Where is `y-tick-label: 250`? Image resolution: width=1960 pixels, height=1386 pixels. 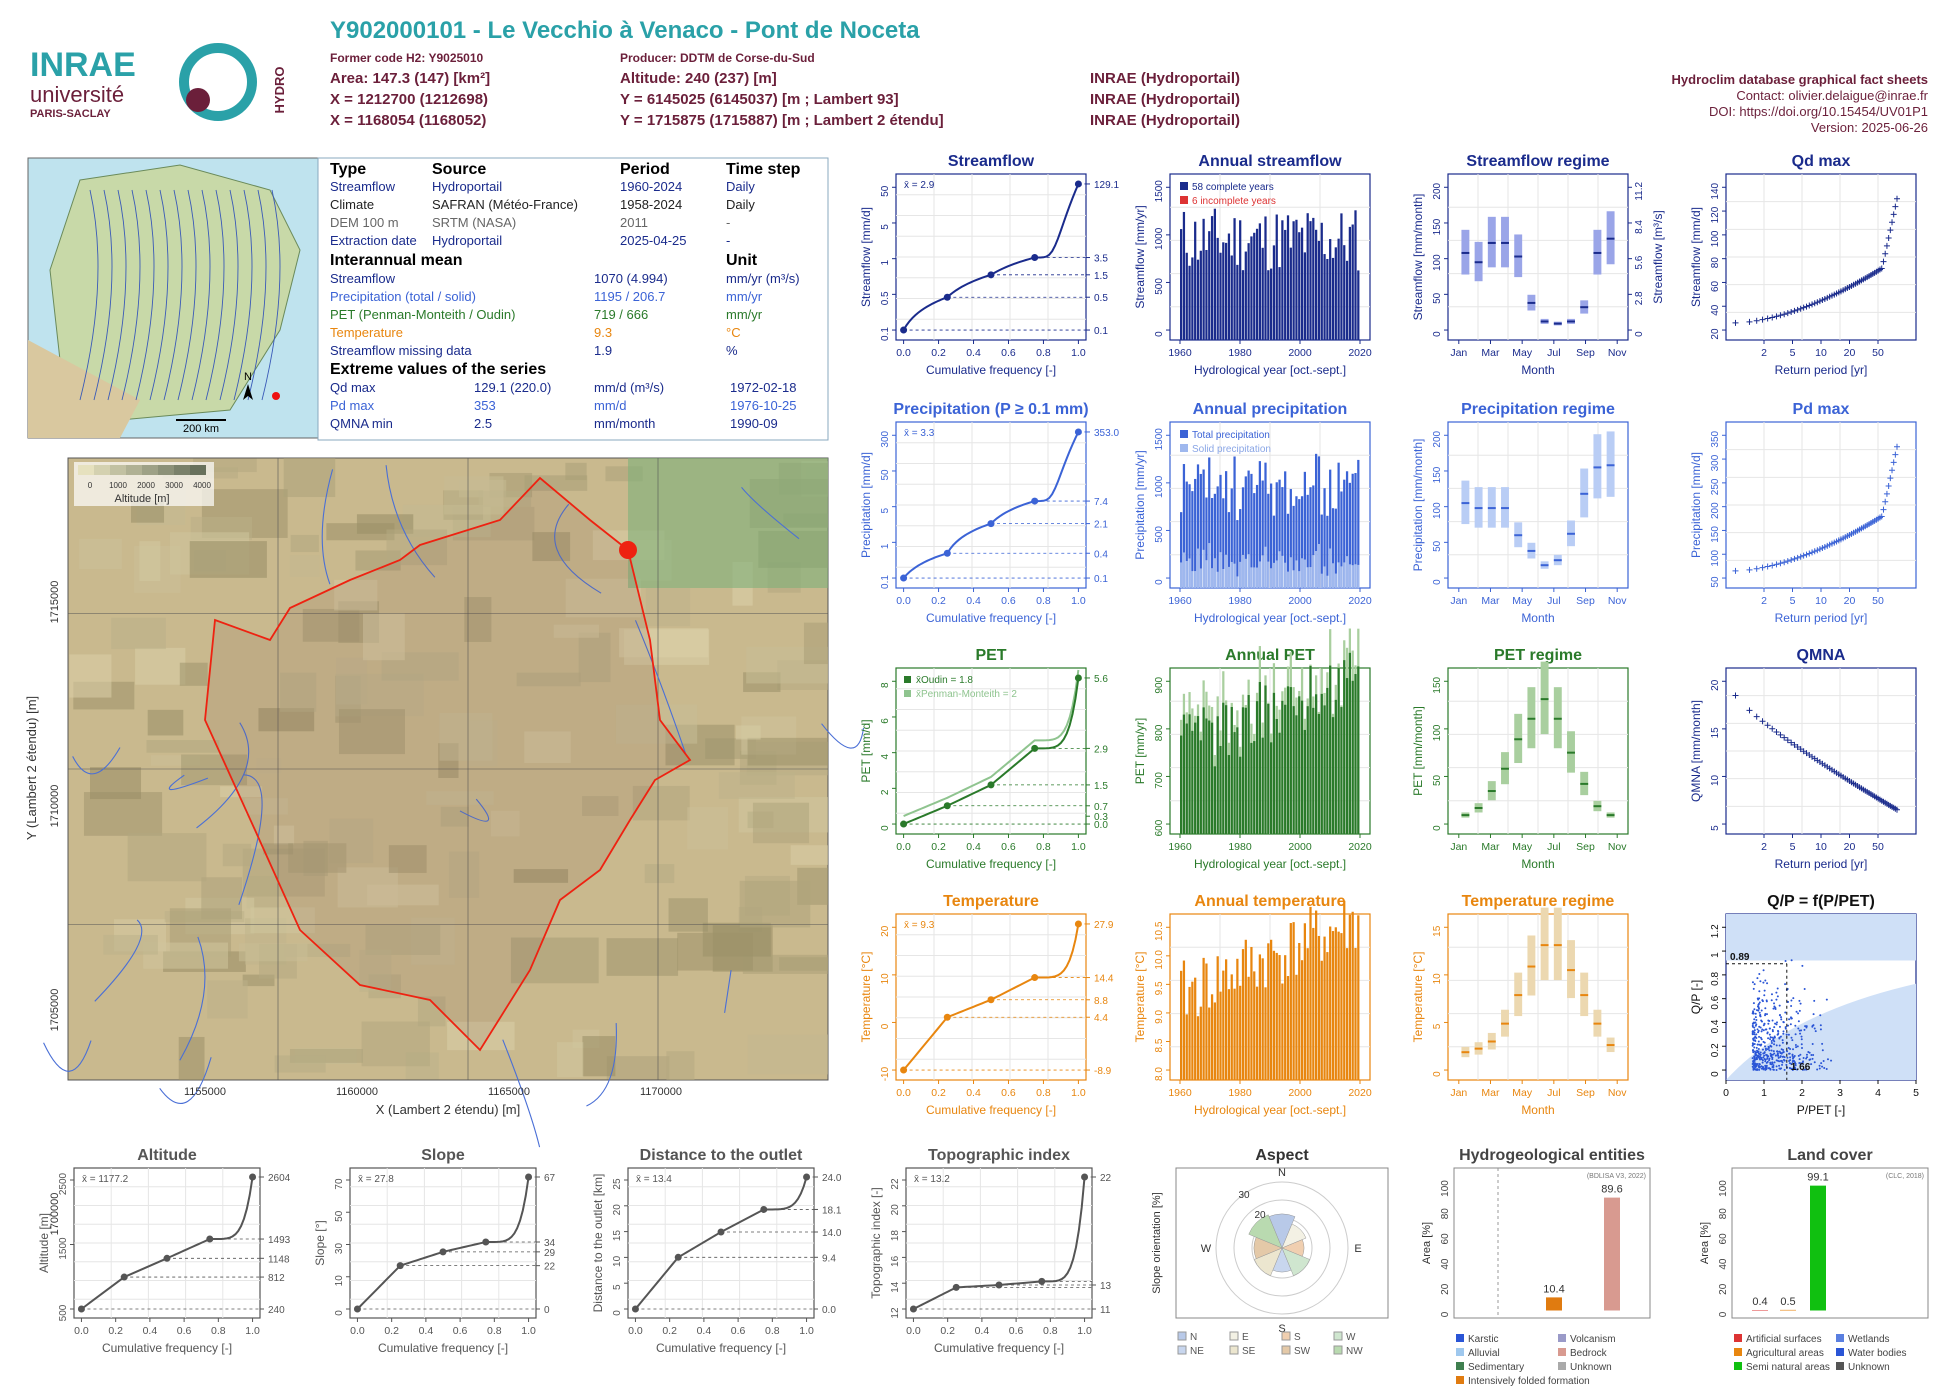
y-tick-label: 250 is located at coordinates (1715, 486).